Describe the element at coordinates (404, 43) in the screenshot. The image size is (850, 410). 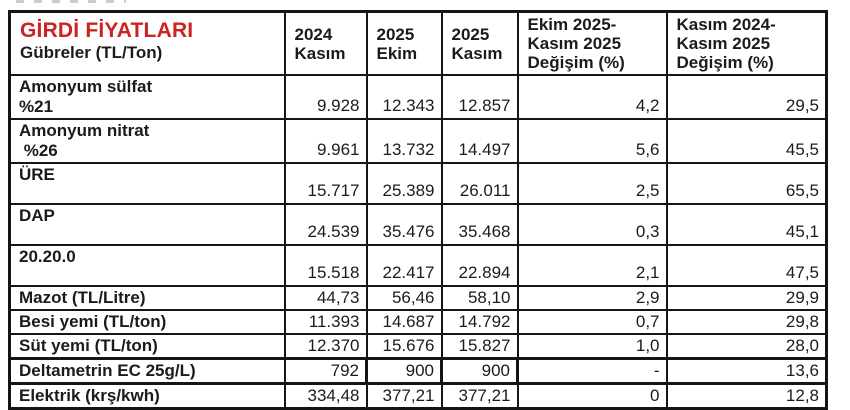
I see `column-header-ekim-2025: 2025 Ekim` at that location.